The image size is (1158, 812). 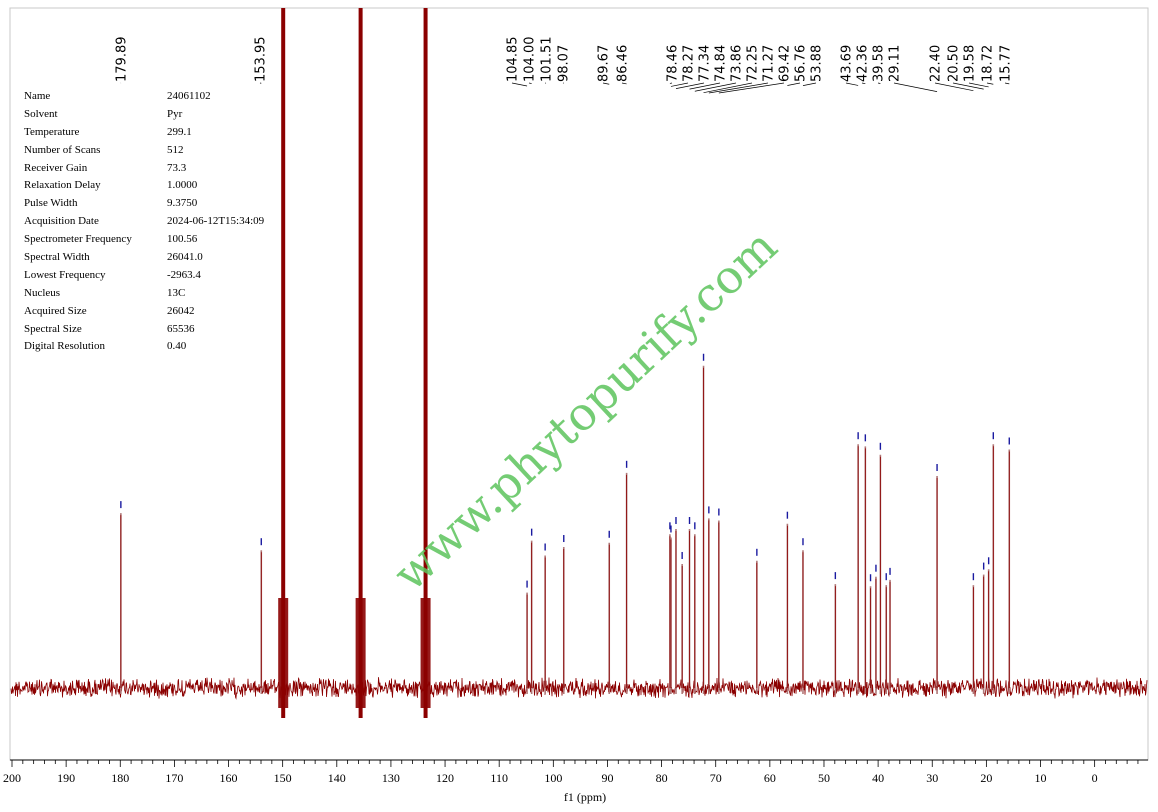 What do you see at coordinates (1095, 778) in the screenshot?
I see `x-tick-label: 0` at bounding box center [1095, 778].